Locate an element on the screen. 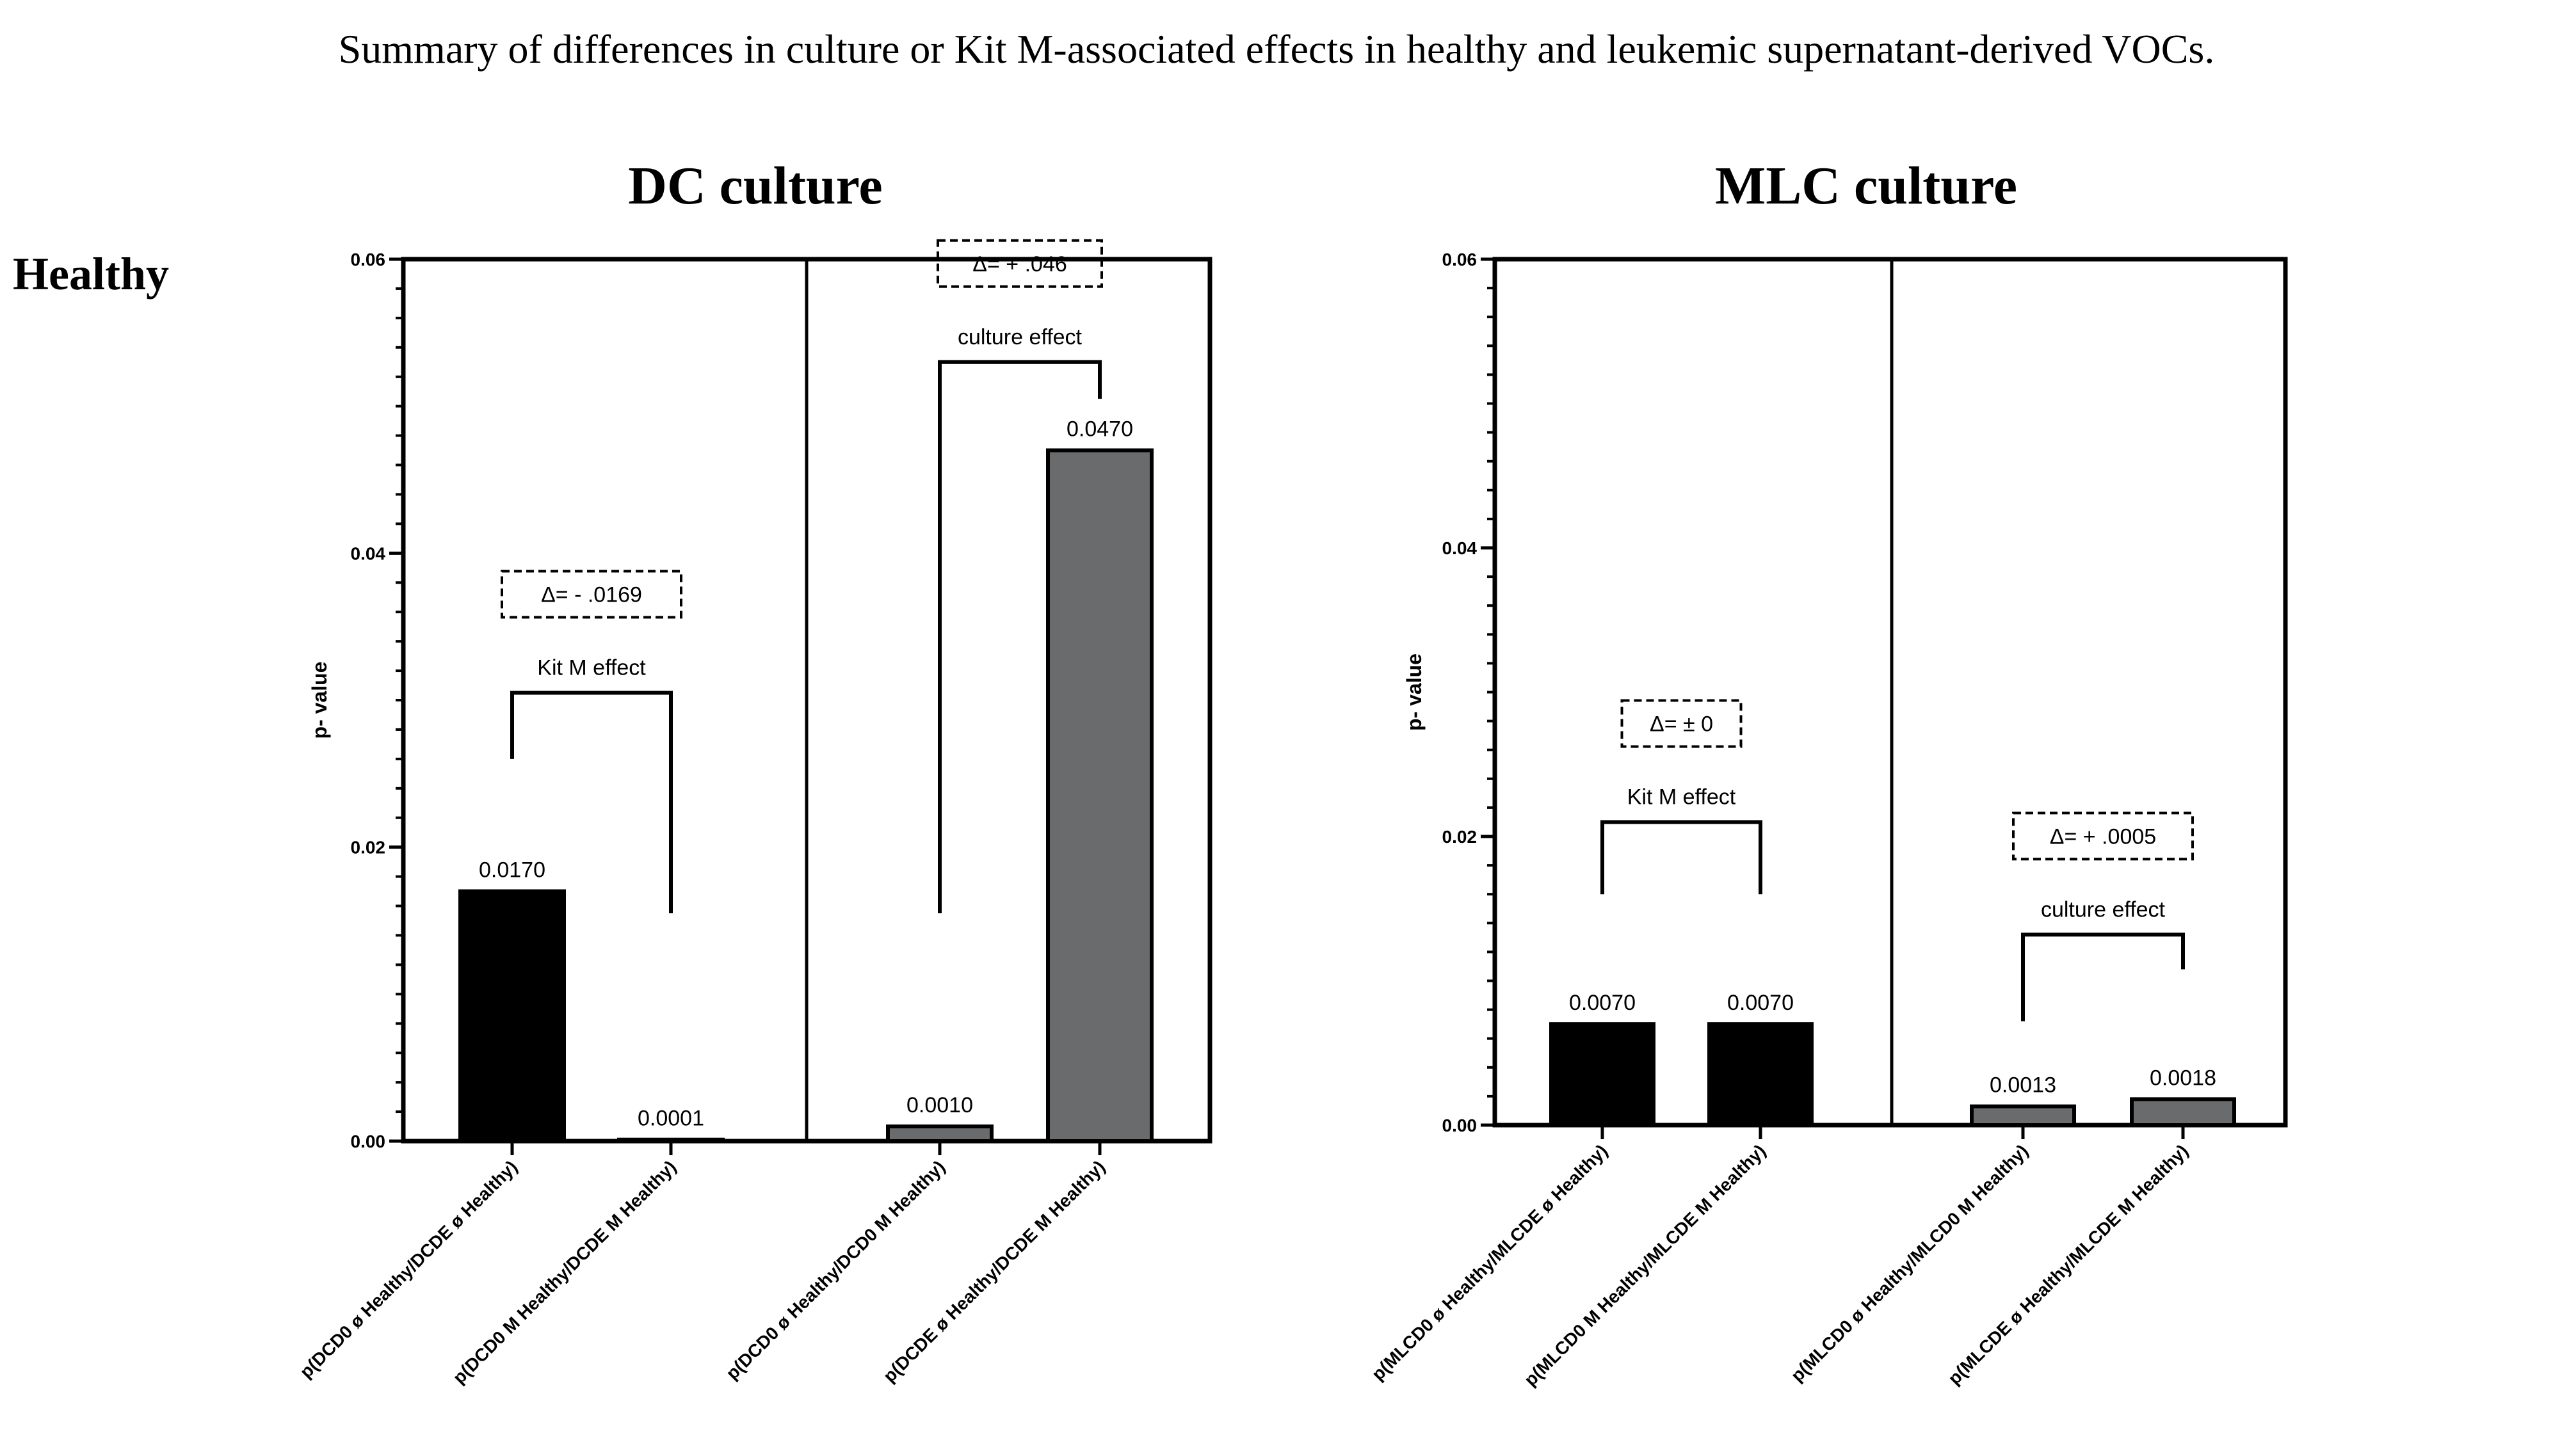 Image resolution: width=2553 pixels, height=1456 pixels. delta-label: Δ= ± 0 is located at coordinates (1681, 724).